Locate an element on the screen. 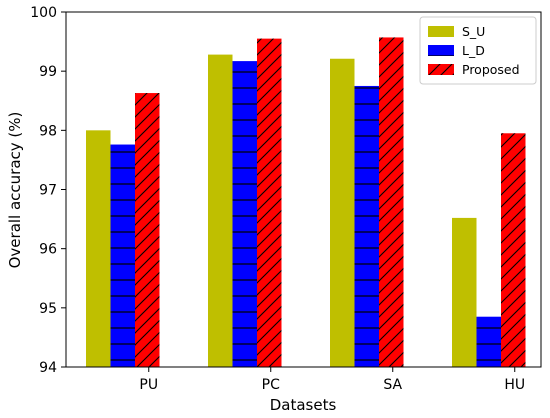  legend-item-L_D: L_D is located at coordinates (456, 50).